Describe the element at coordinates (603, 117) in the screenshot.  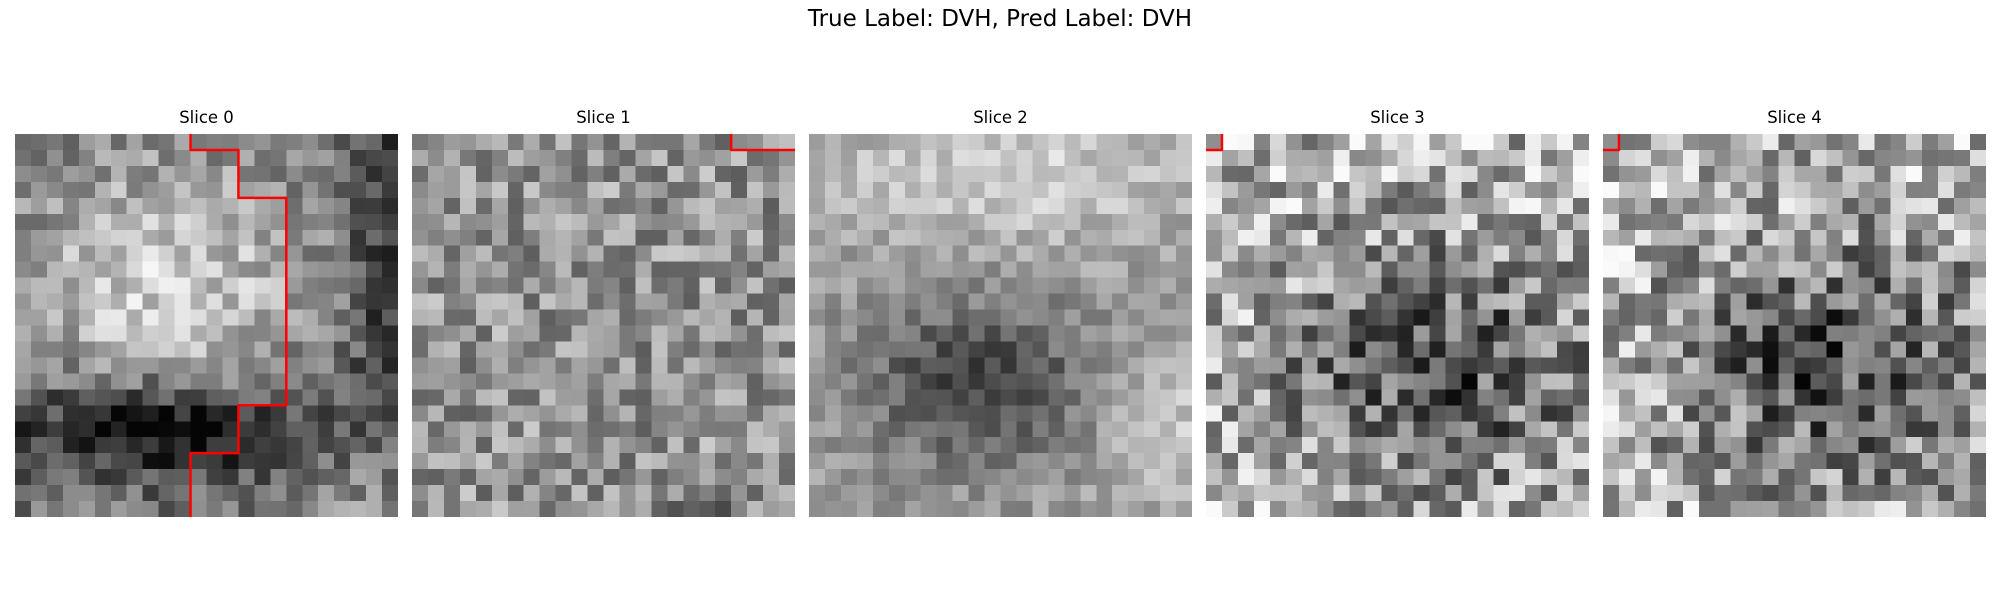
I see `slice-title: Slice 1` at that location.